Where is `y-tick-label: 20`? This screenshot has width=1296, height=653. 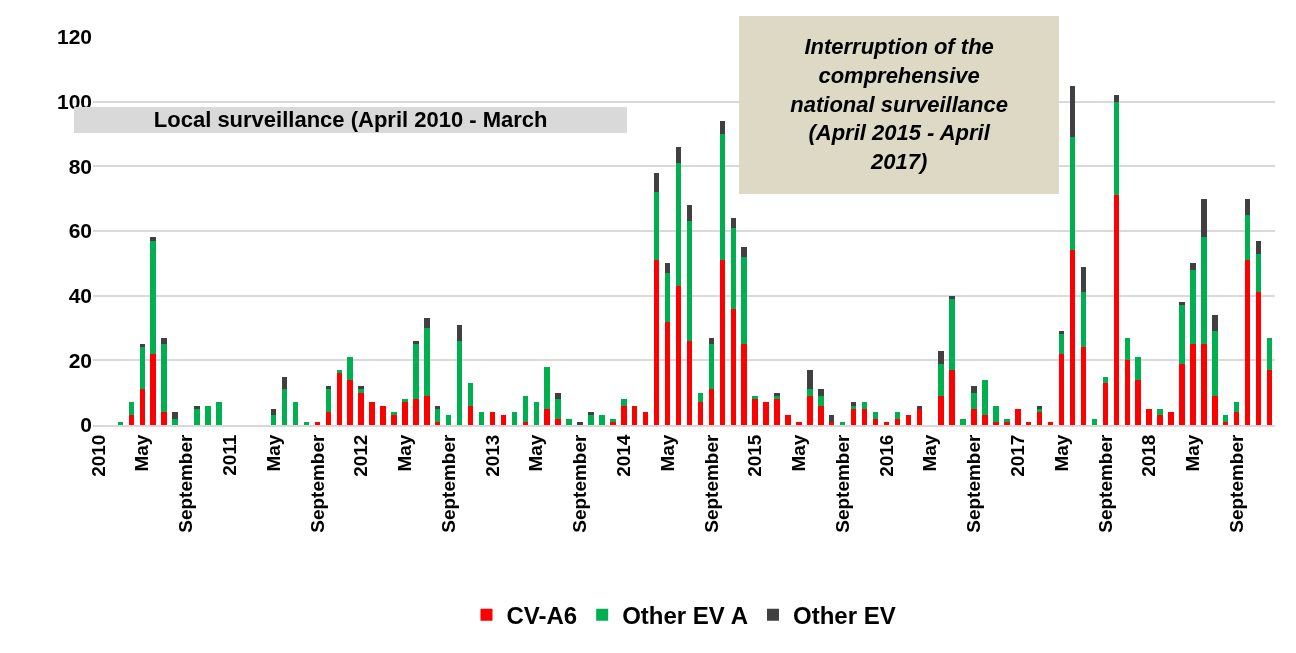
y-tick-label: 20 is located at coordinates (80, 360).